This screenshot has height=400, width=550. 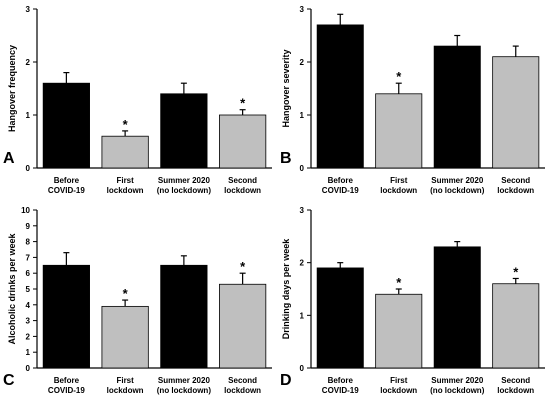 I want to click on y-tick-label: 5, so click(x=28, y=289).